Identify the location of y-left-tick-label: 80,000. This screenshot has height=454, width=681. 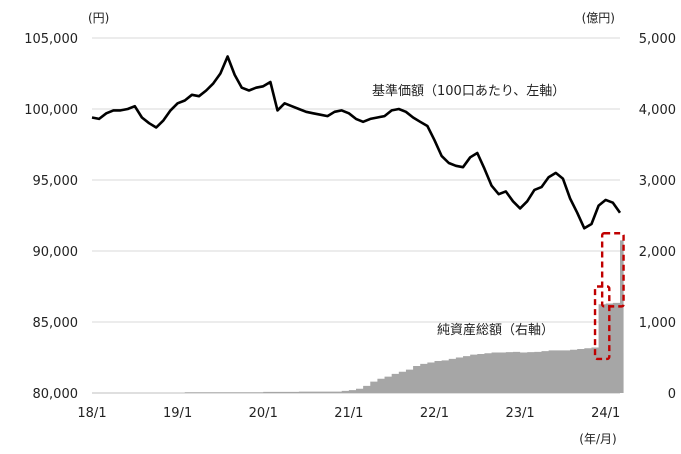
(56, 394).